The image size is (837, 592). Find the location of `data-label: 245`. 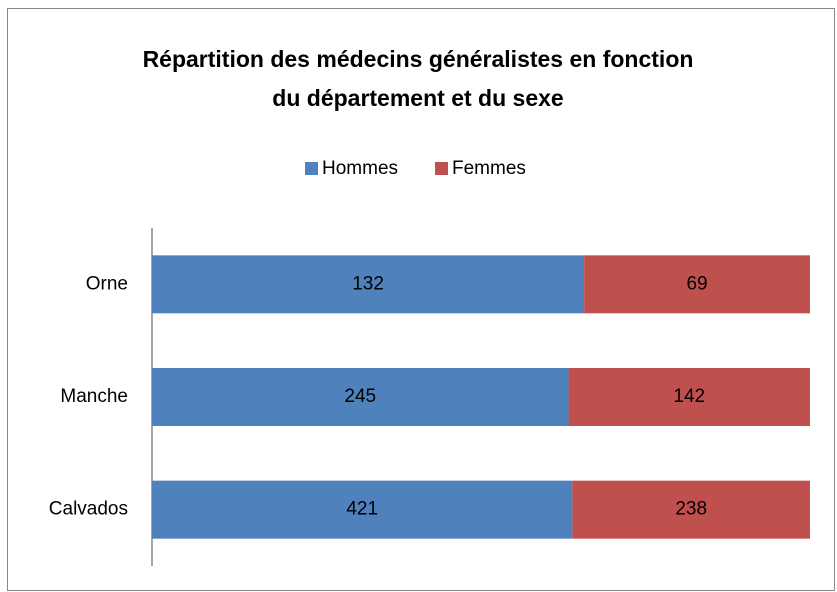

data-label: 245 is located at coordinates (360, 396).